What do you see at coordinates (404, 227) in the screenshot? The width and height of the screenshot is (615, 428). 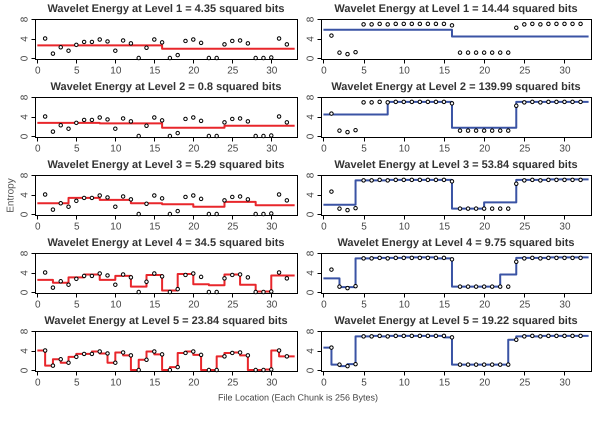 I see `x-tick-label: 10` at bounding box center [404, 227].